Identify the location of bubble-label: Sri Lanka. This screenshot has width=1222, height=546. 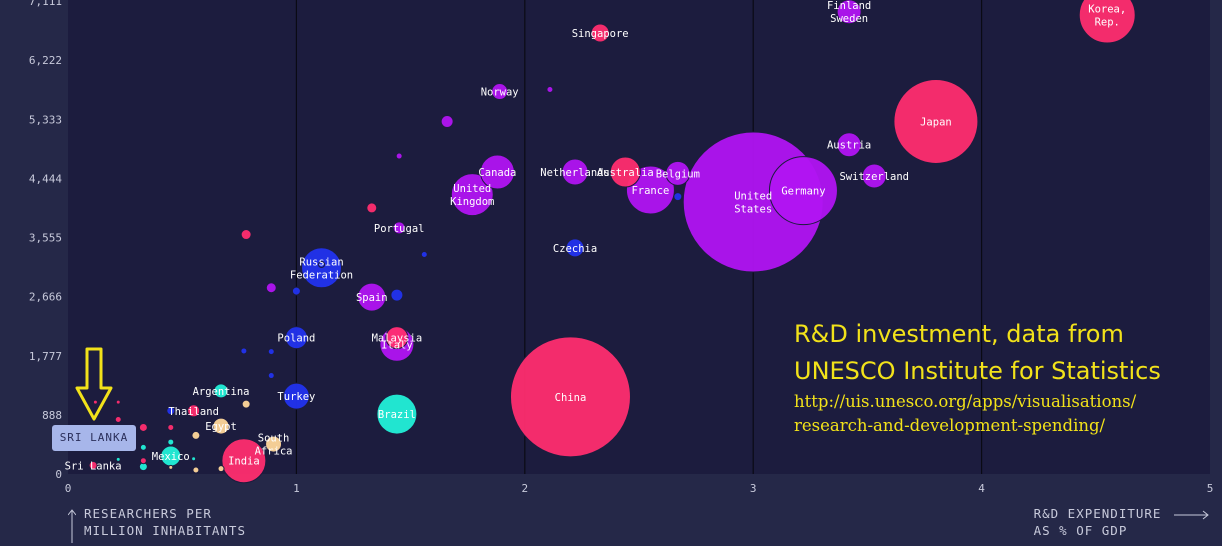
(93, 466).